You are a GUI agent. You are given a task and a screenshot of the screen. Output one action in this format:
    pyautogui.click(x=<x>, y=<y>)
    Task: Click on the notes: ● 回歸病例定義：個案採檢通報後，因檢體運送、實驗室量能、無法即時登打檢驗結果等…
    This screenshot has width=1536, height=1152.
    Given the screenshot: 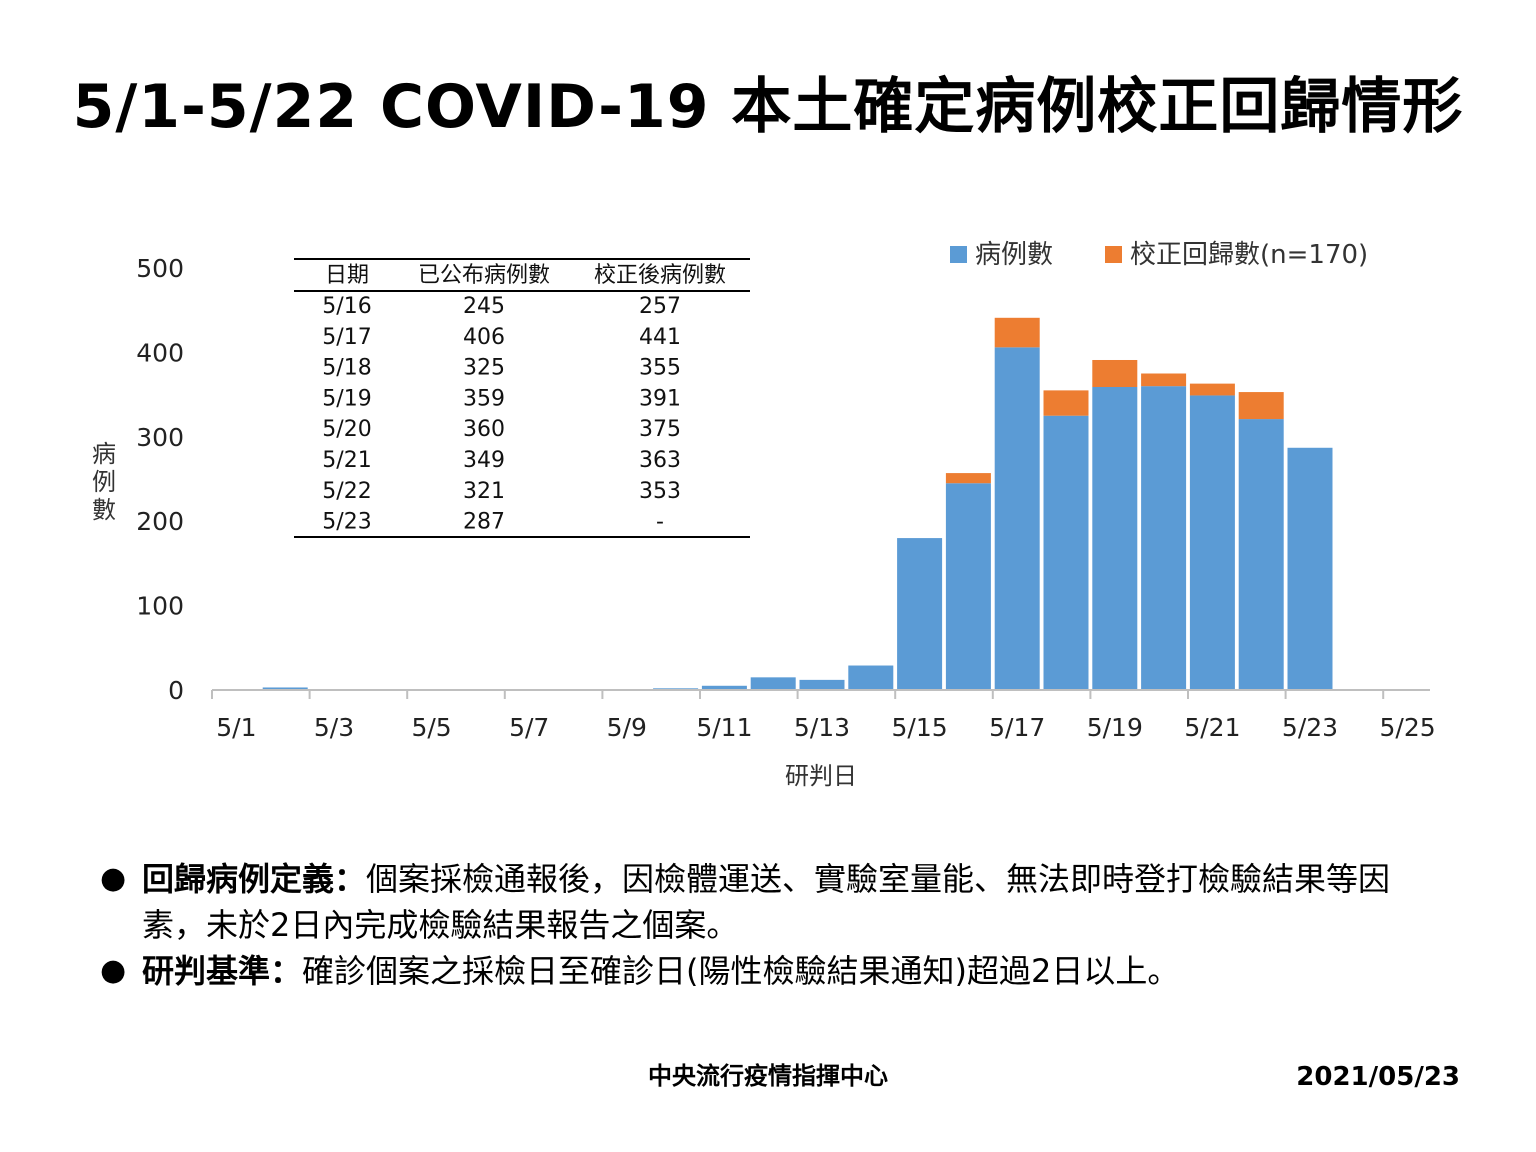 What is the action you would take?
    pyautogui.click(x=770, y=925)
    